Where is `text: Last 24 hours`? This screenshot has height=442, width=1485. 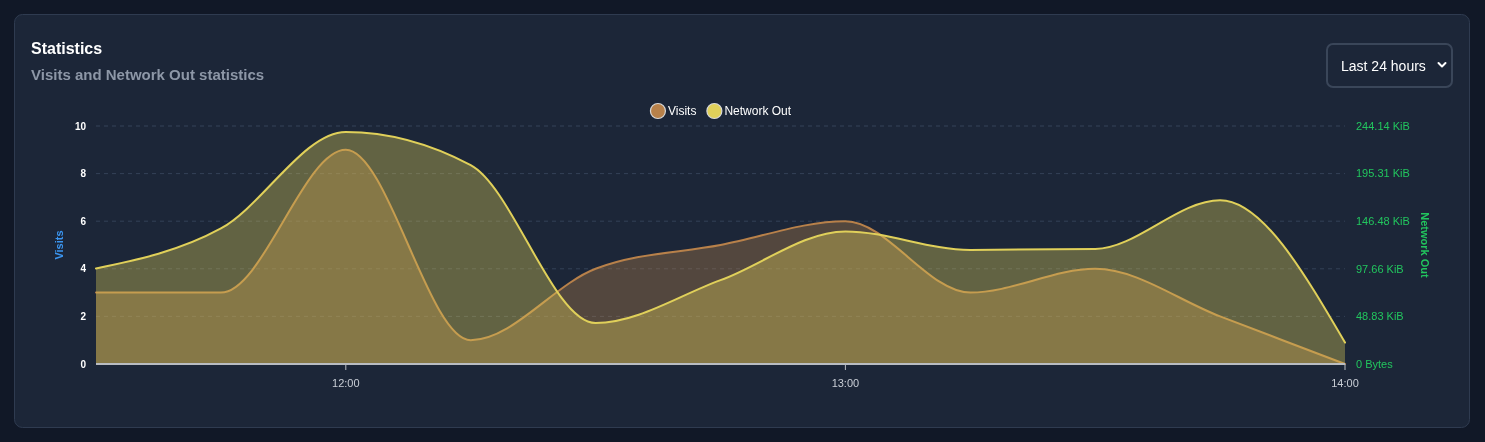 text: Last 24 hours is located at coordinates (1383, 65).